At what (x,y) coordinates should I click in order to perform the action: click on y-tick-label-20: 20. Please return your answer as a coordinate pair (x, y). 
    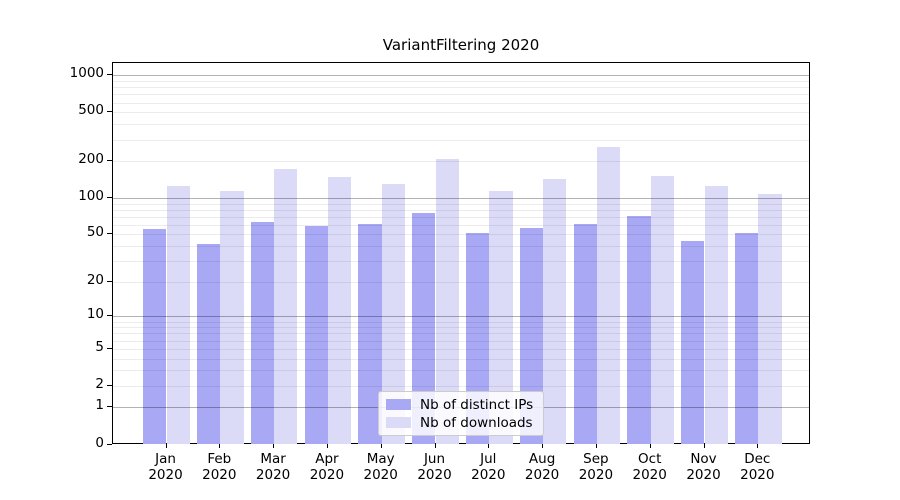
    Looking at the image, I should click on (95, 279).